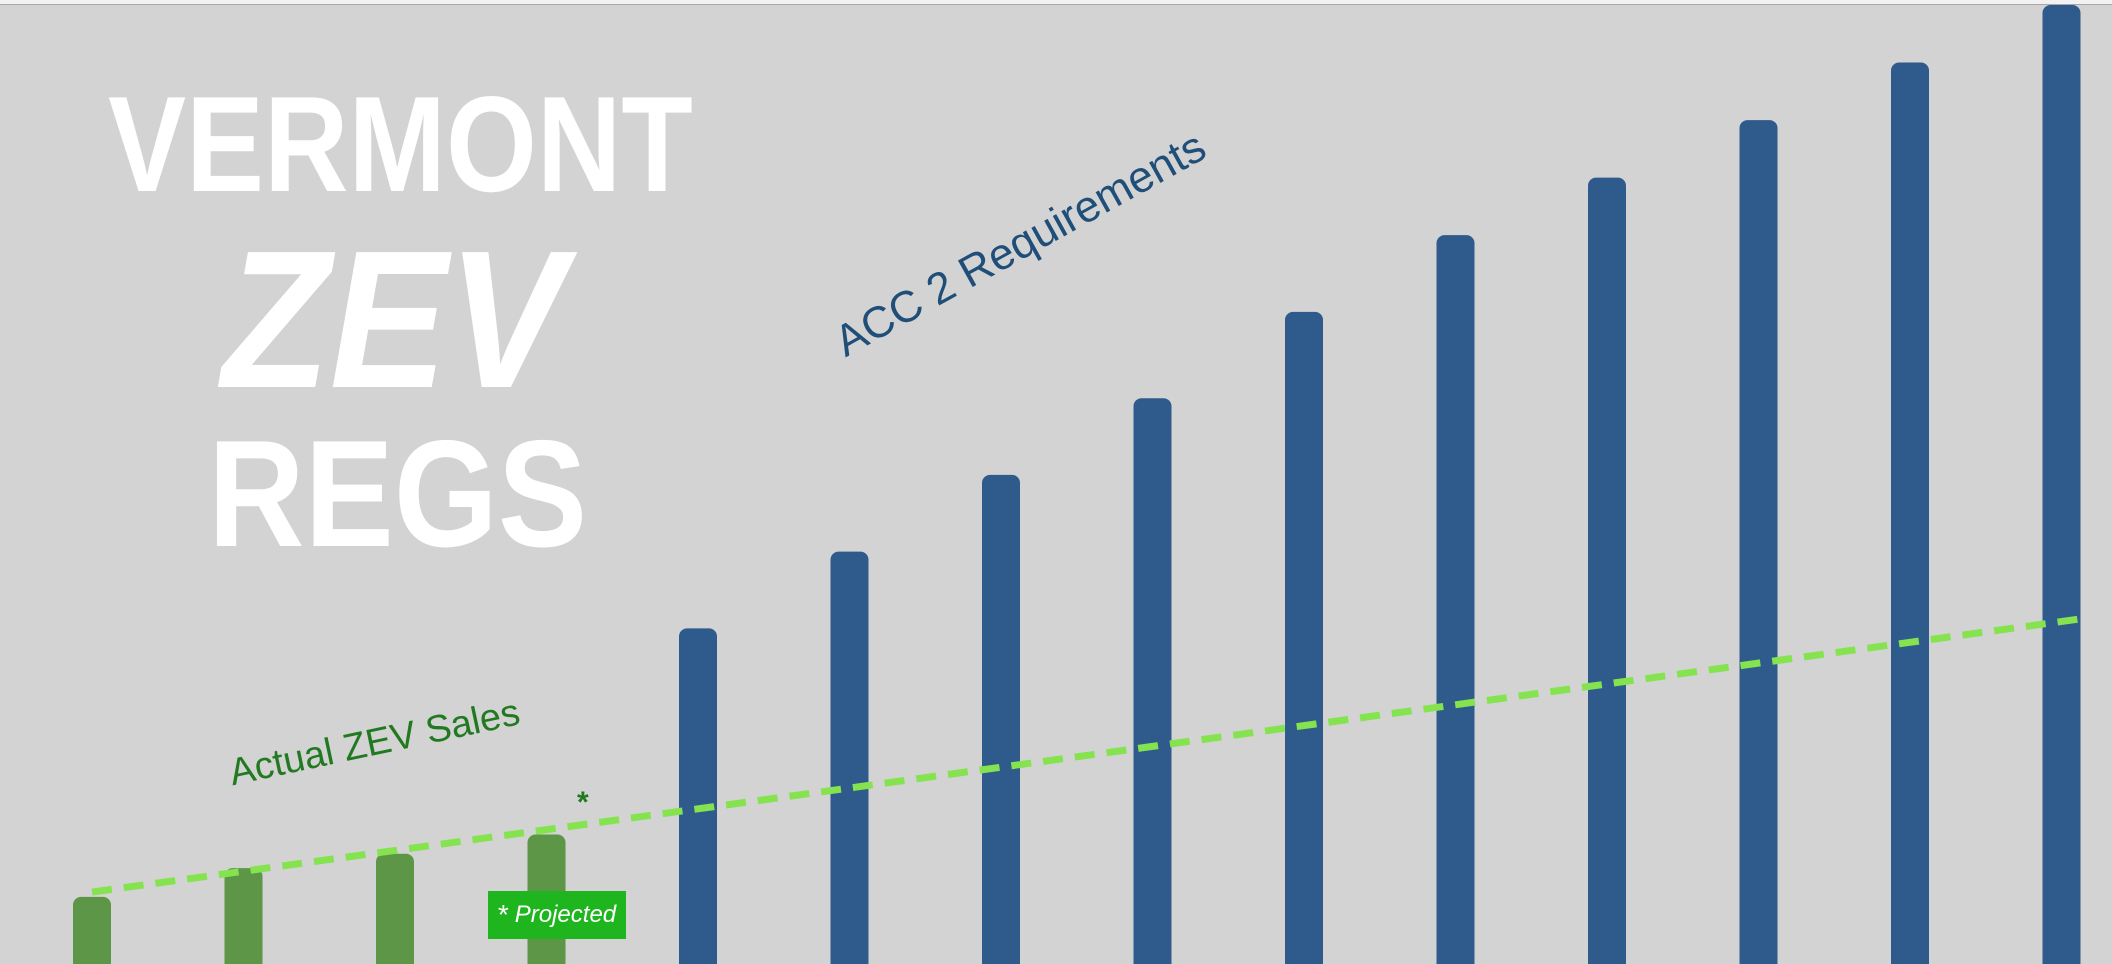 The width and height of the screenshot is (2112, 964). What do you see at coordinates (394, 319) in the screenshot?
I see `title-zev: ZEV` at bounding box center [394, 319].